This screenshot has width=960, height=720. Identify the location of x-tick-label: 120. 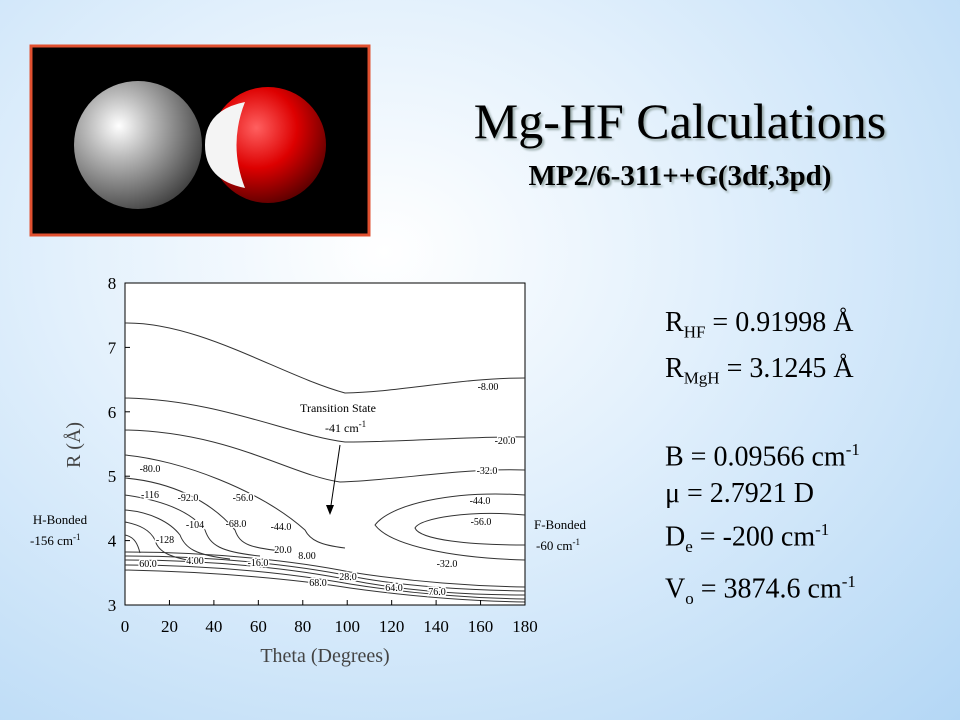
(392, 626).